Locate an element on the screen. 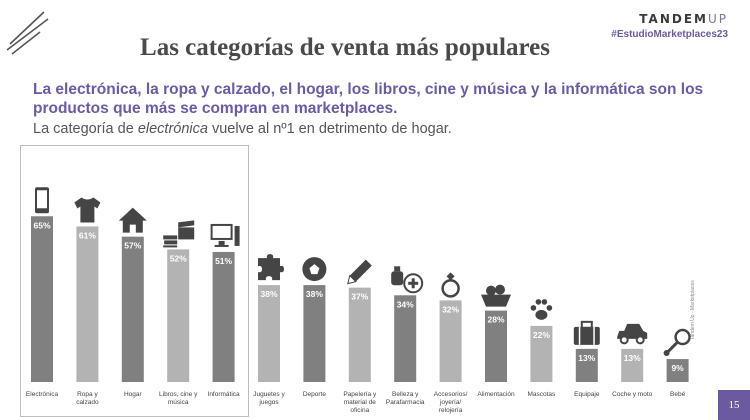 The height and width of the screenshot is (420, 750). tshirt-icon is located at coordinates (87, 210).